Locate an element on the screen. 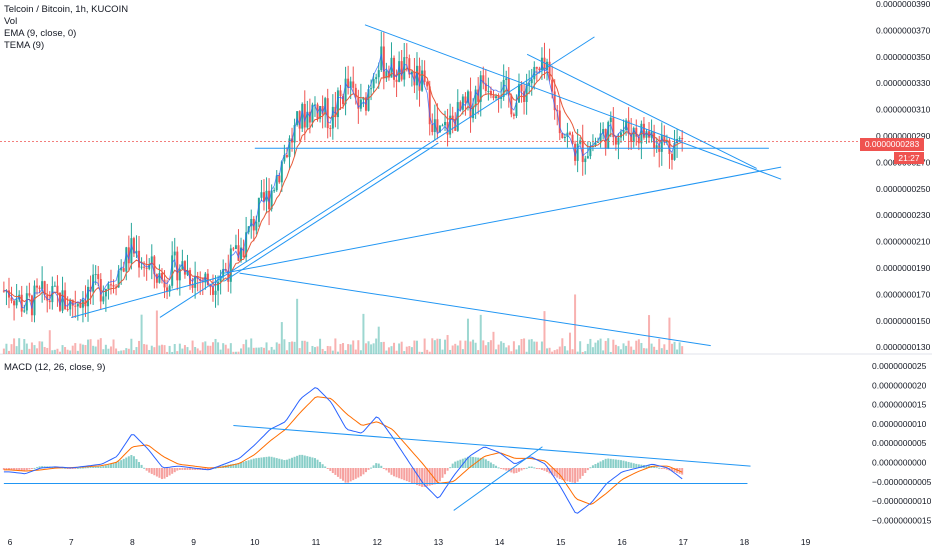  price-tick-label: 0.0000000150 is located at coordinates (903, 321).